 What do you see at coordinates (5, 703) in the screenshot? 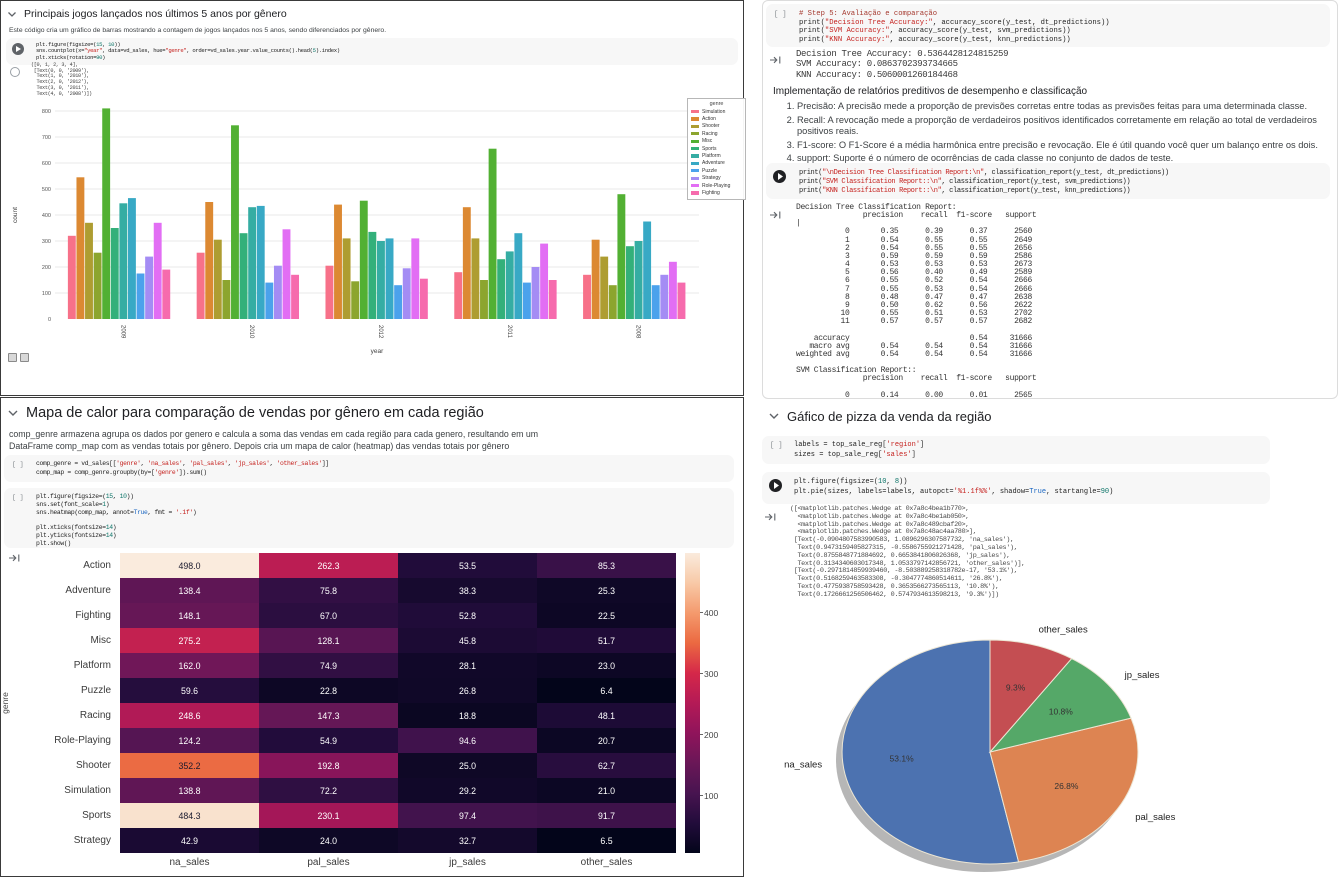
I see `heatmap-ylabel: genre` at bounding box center [5, 703].